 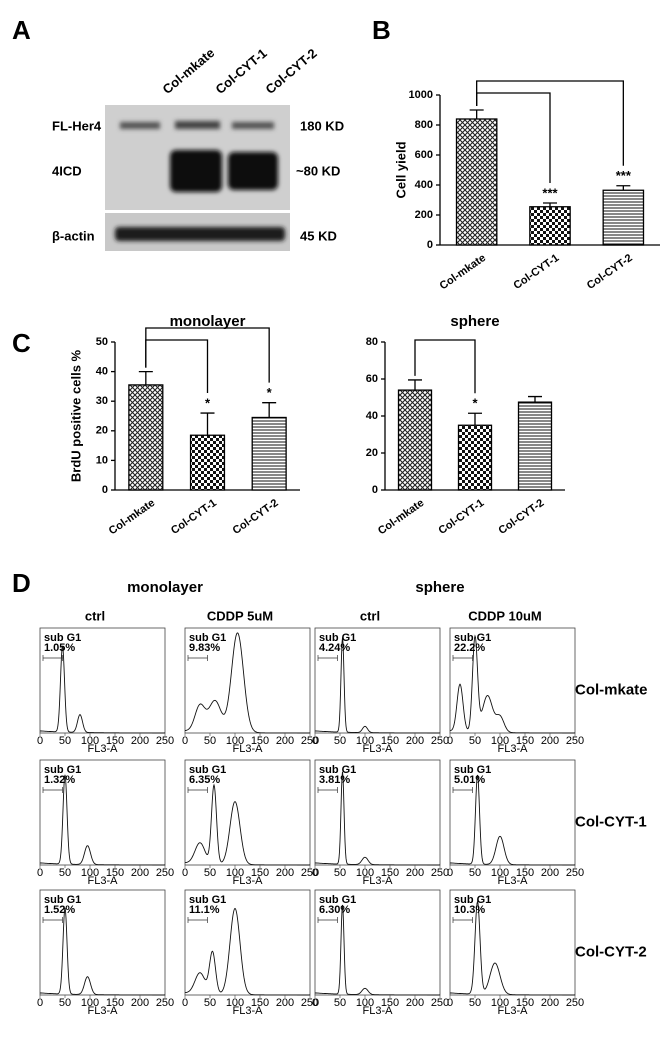 I want to click on bracket, so click(x=550, y=123).